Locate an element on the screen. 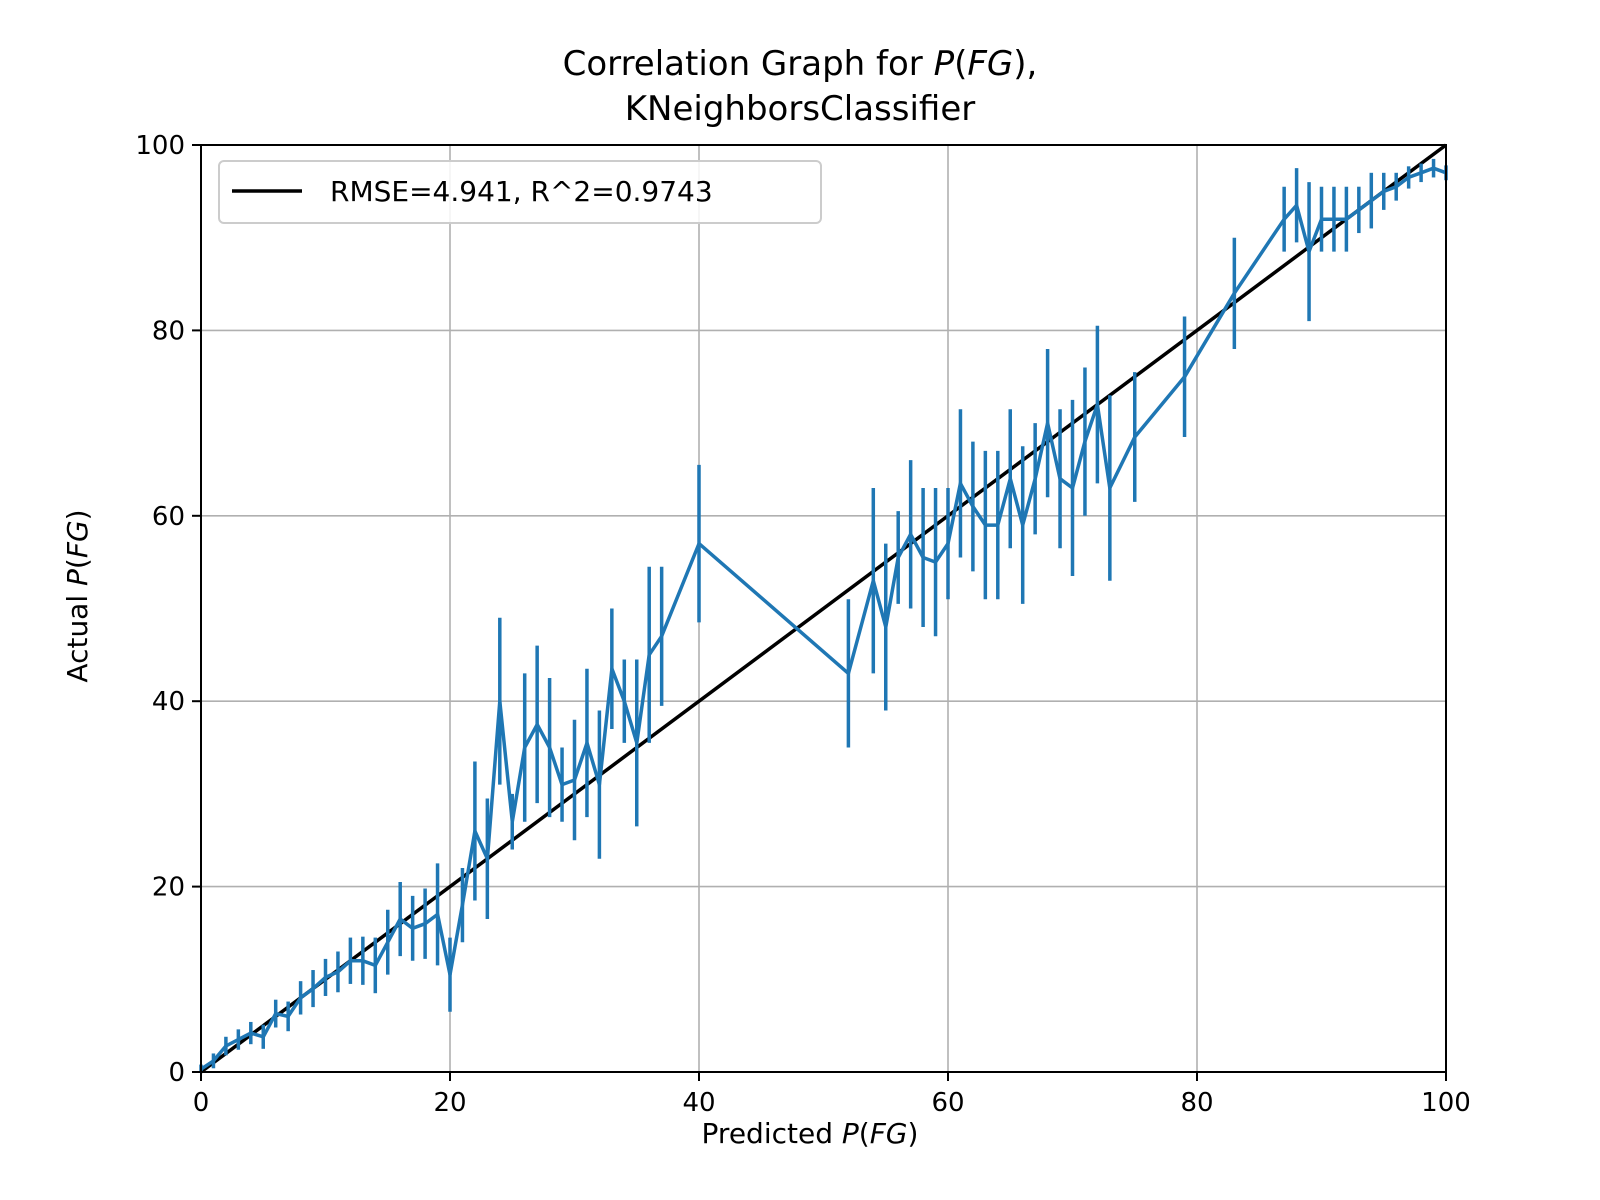  y-tick-label: 100 is located at coordinates (160, 146).